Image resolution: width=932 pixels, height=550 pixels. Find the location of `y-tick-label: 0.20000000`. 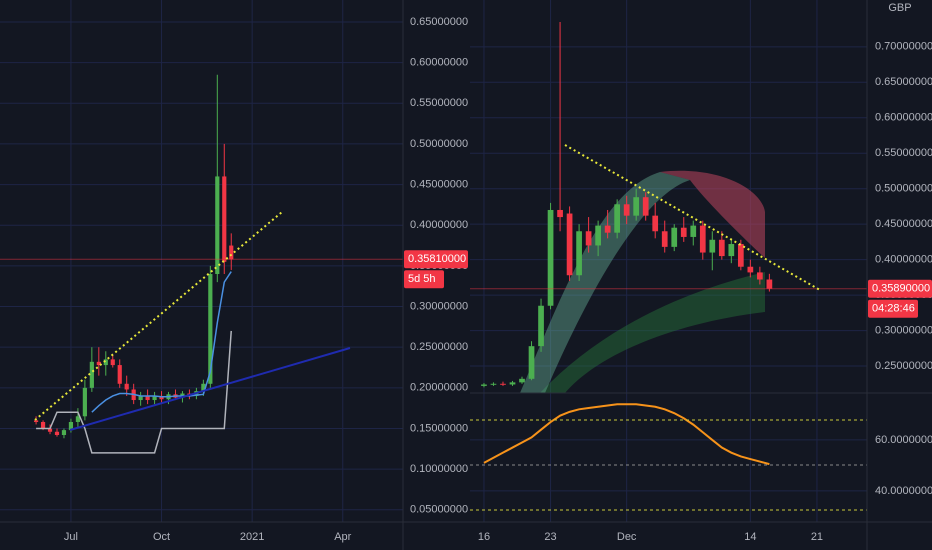

y-tick-label: 0.20000000 is located at coordinates (439, 388).